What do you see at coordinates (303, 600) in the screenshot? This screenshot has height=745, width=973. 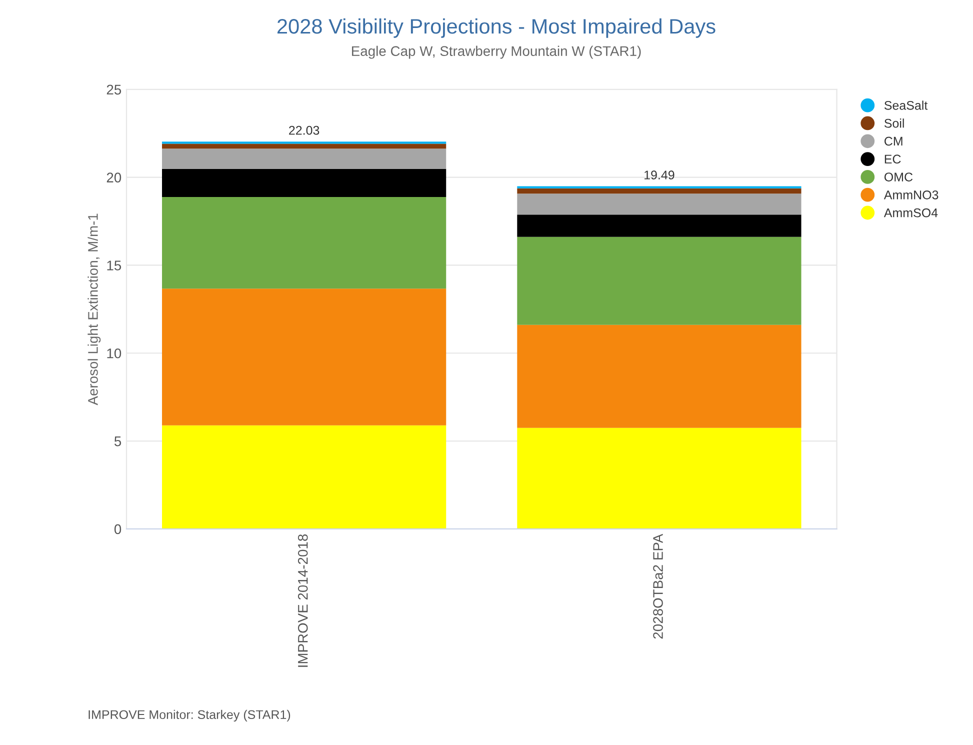 I see `x-tick-label: IMPROVE 2014-2018` at bounding box center [303, 600].